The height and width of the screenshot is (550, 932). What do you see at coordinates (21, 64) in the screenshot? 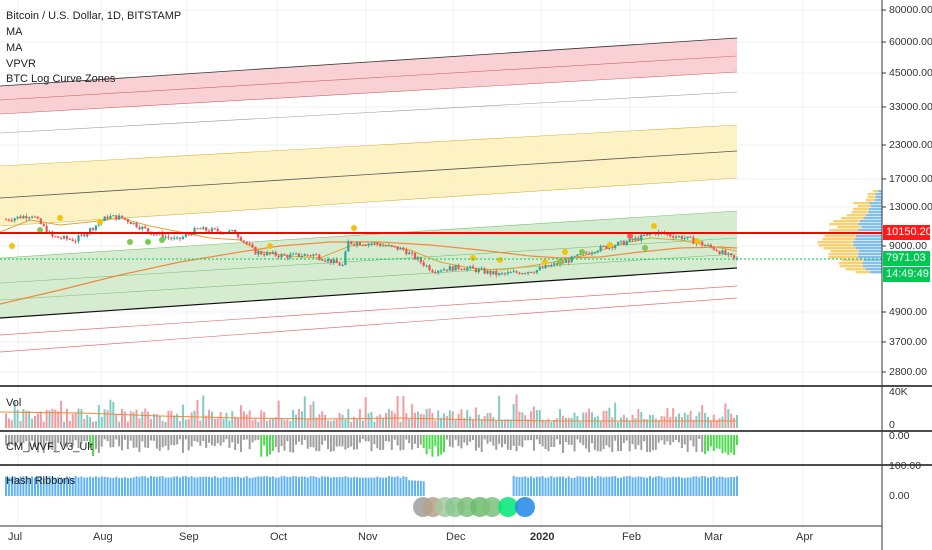
I see `indicator-vpvr: VPVR` at bounding box center [21, 64].